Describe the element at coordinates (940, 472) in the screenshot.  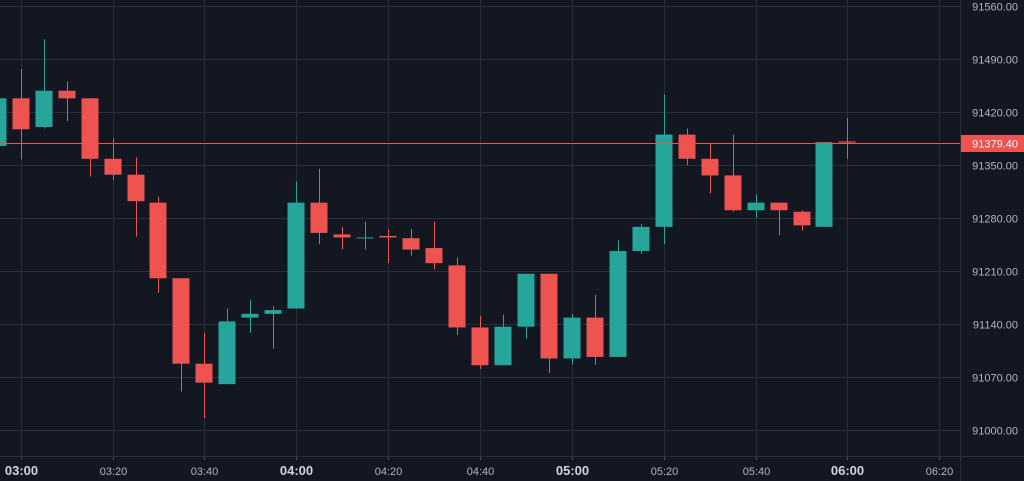
I see `x-tick-label: 06:20` at that location.